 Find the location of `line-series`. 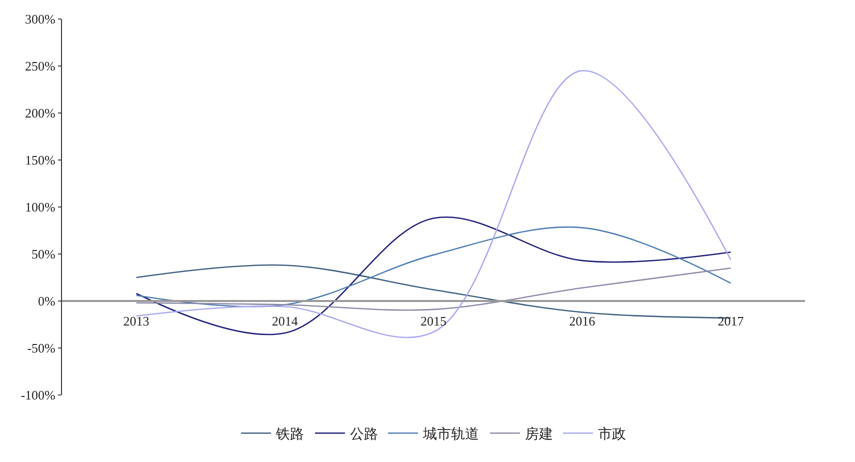

line-series is located at coordinates (434, 289).